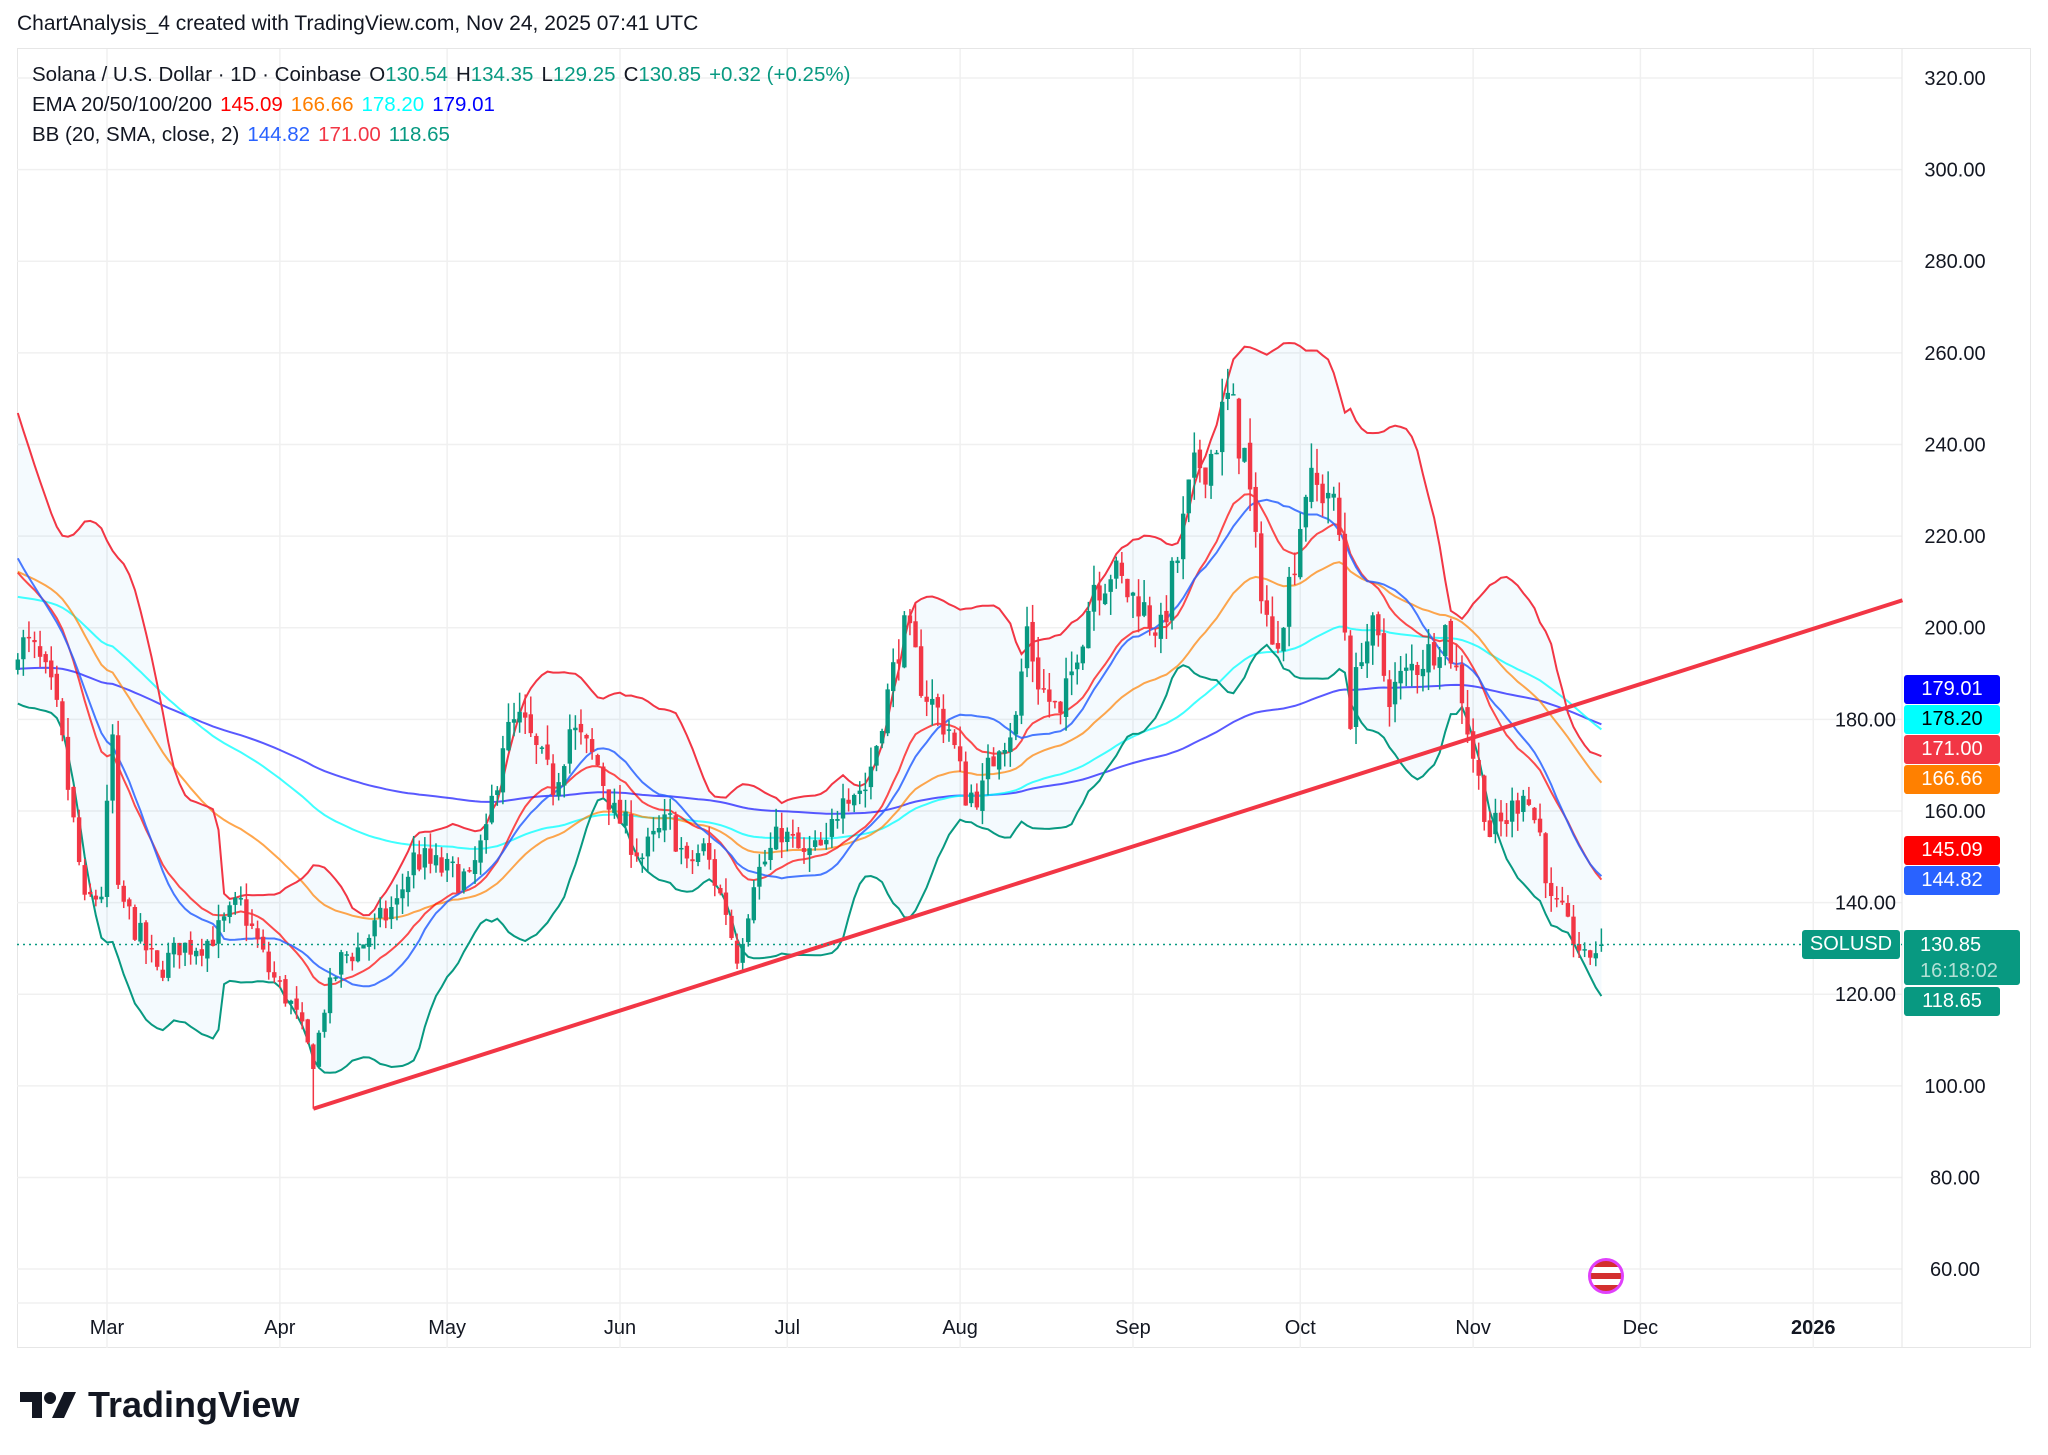 The height and width of the screenshot is (1455, 2048). What do you see at coordinates (159, 1405) in the screenshot?
I see `tradingview-logo: TradingView` at bounding box center [159, 1405].